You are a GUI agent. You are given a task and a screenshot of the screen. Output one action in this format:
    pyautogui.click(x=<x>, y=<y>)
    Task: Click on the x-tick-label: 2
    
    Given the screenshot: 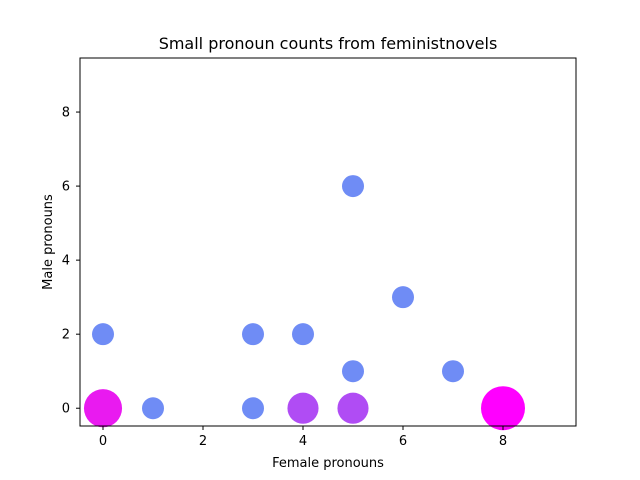 What is the action you would take?
    pyautogui.click(x=203, y=441)
    